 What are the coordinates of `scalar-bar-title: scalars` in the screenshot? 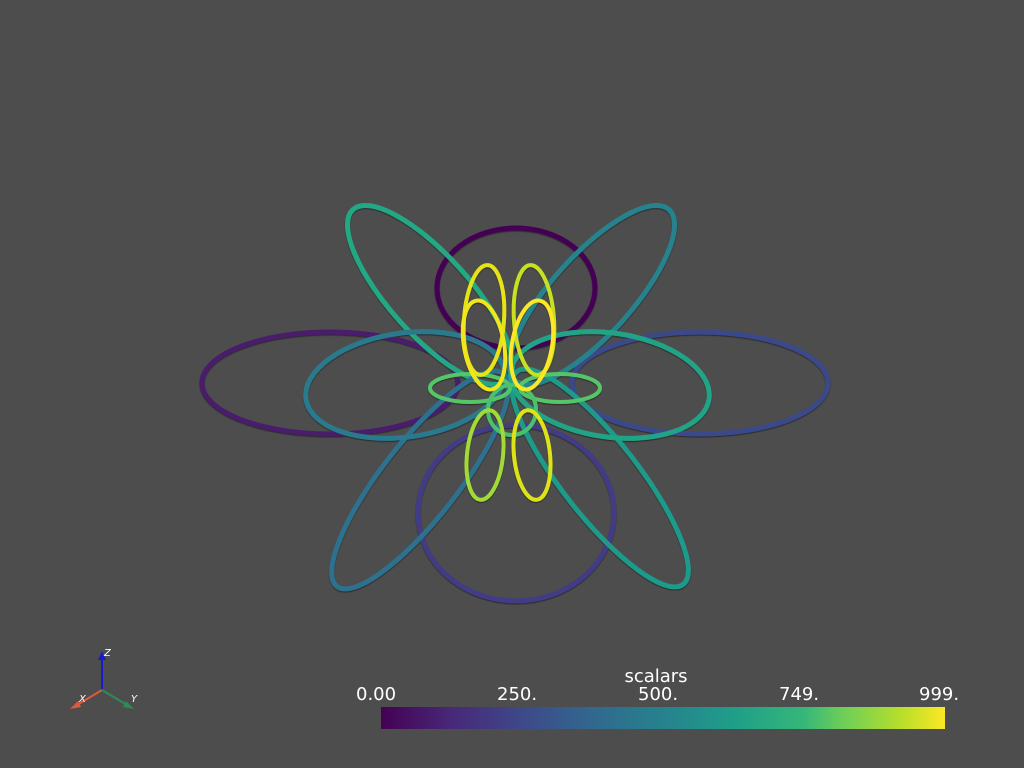 It's located at (656, 676).